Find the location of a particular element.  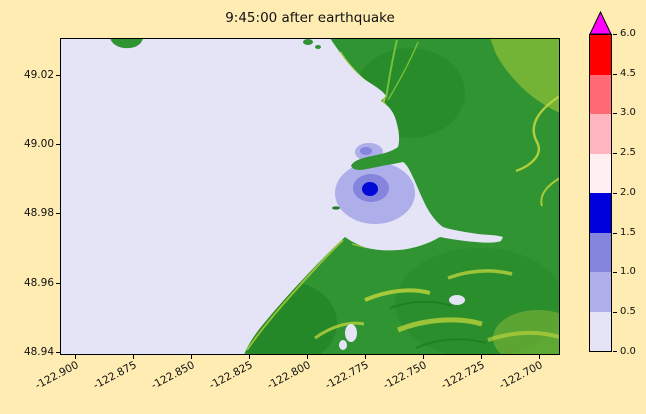

colorbar-tick-label: 1.0 is located at coordinates (628, 271).